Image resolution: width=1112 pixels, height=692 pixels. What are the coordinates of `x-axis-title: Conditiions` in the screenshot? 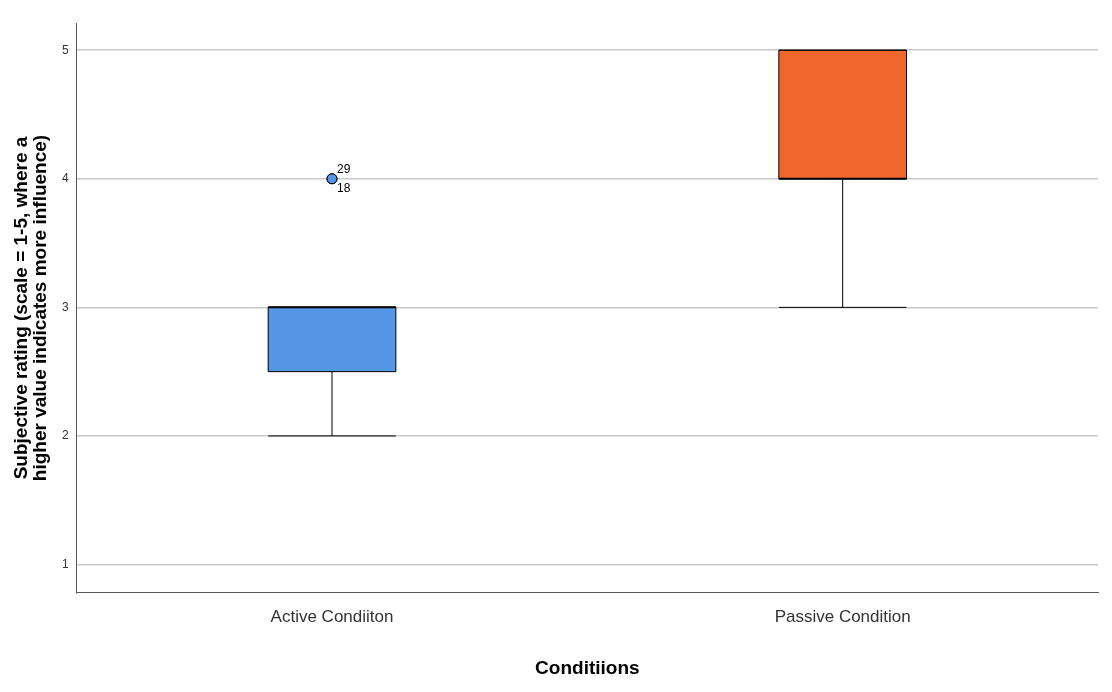 It's located at (587, 667).